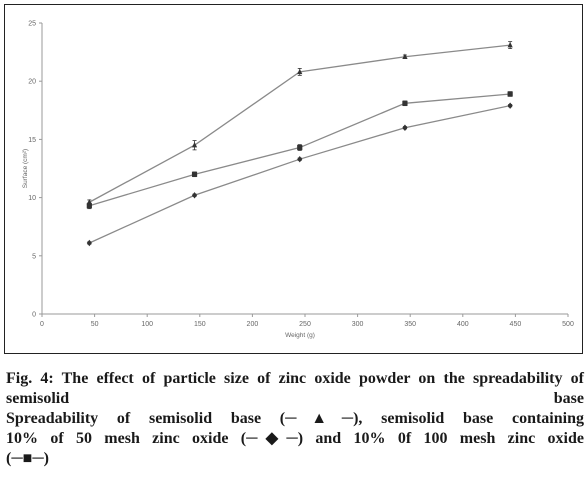 This screenshot has height=486, width=588. I want to click on x-axis-title: Weight (g), so click(300, 335).